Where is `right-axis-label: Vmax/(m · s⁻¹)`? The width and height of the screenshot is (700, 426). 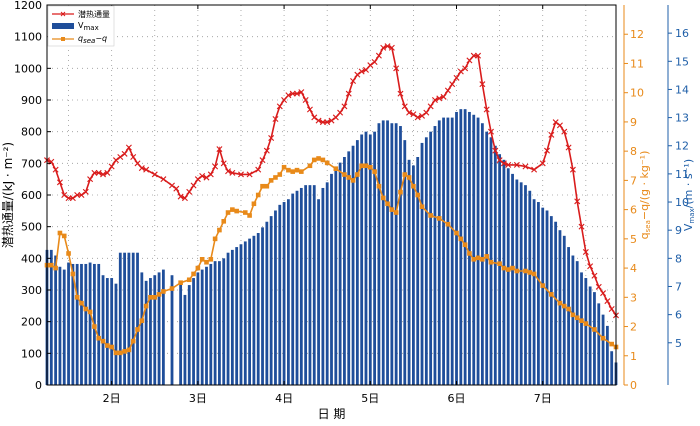
right-axis-label: Vmax/(m · s⁻¹) is located at coordinates (689, 195).